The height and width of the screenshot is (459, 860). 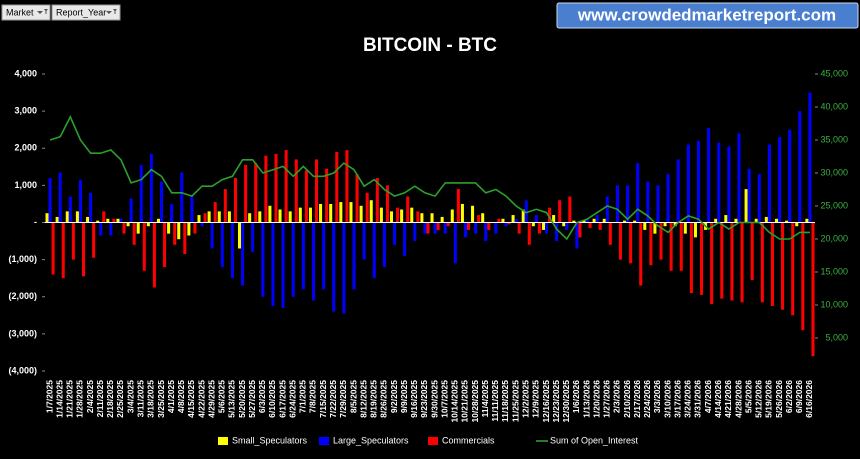 I want to click on x-tick-label: 4/28/2026, so click(x=738, y=399).